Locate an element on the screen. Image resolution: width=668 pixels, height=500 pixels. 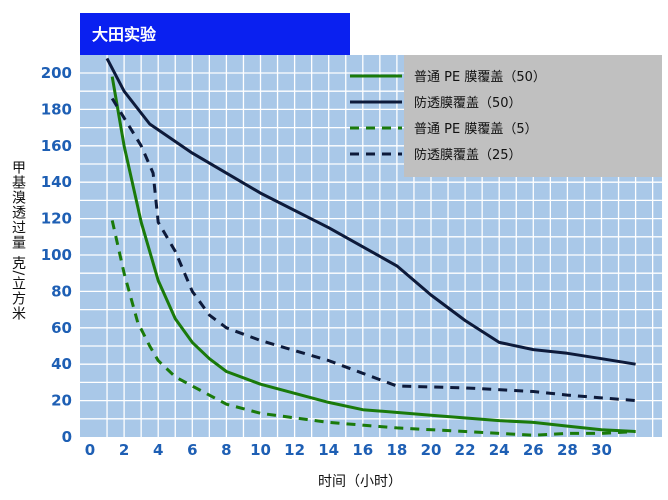
x-tick-label: 0 is located at coordinates (90, 450).